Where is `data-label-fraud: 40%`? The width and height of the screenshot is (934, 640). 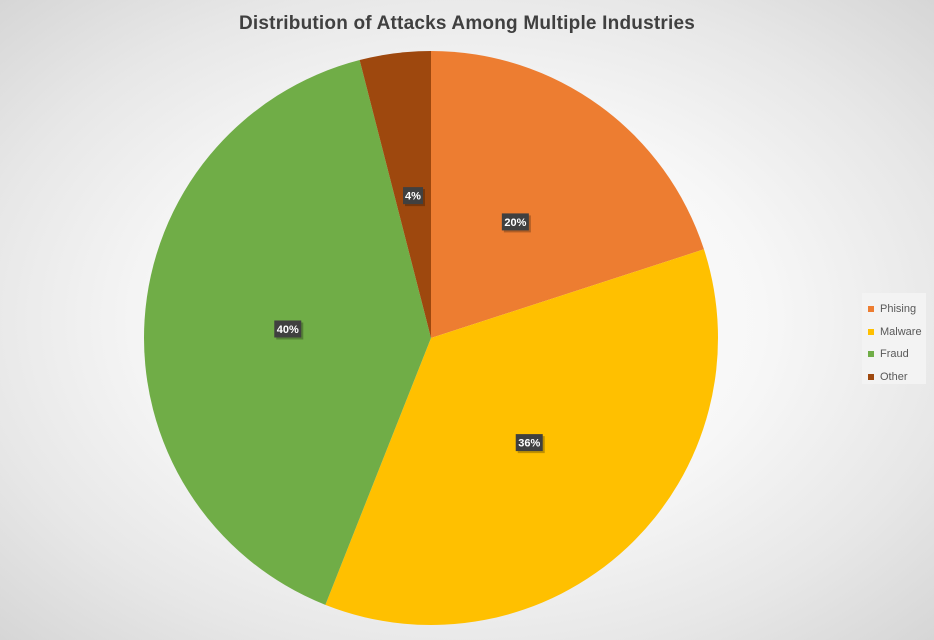
data-label-fraud: 40% is located at coordinates (289, 330).